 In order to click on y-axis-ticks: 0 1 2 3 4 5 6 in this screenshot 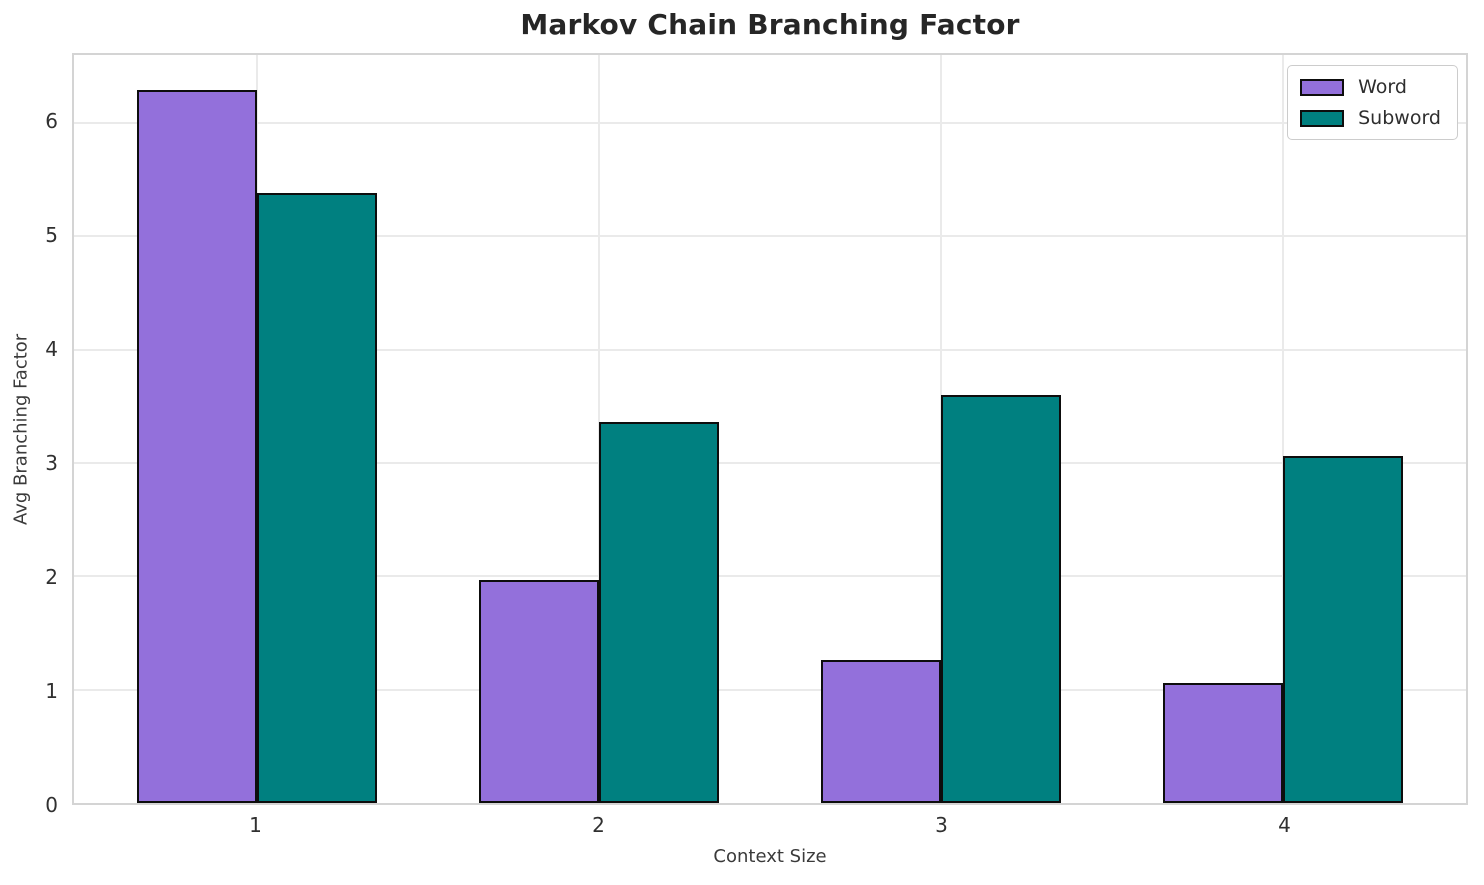, I will do `click(29, 434)`.